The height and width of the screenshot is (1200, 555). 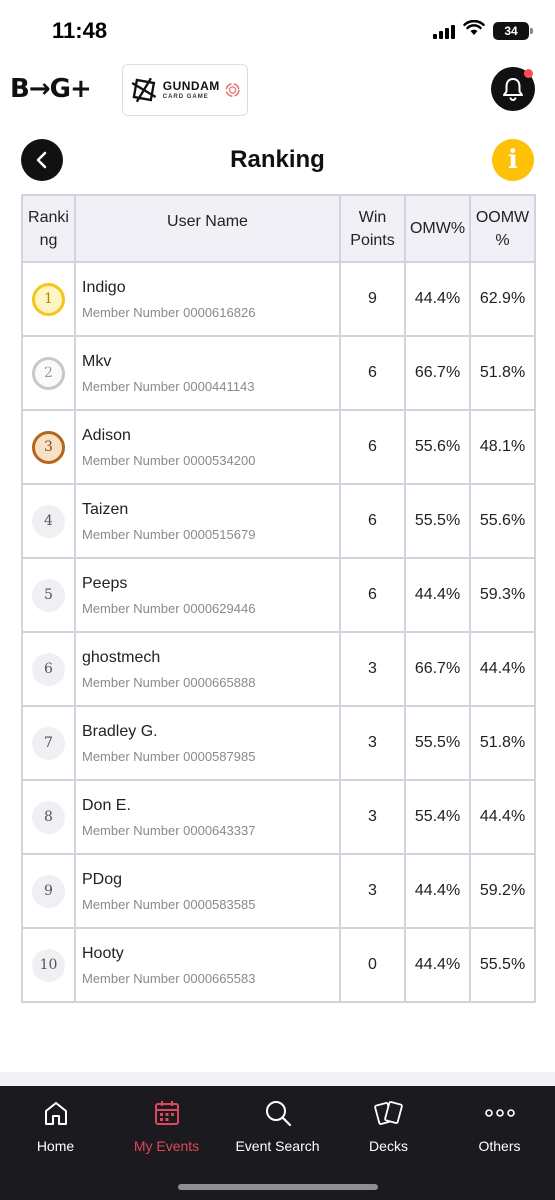 I want to click on info-button: i, so click(x=513, y=160).